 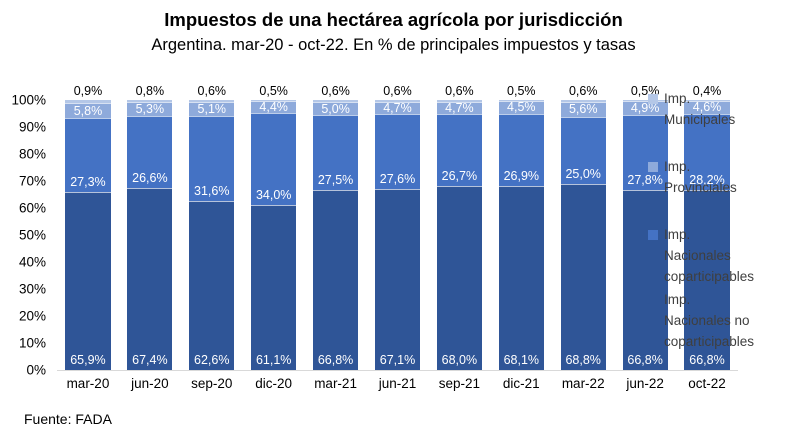 I want to click on bar-segment: 31,6%, so click(x=212, y=158).